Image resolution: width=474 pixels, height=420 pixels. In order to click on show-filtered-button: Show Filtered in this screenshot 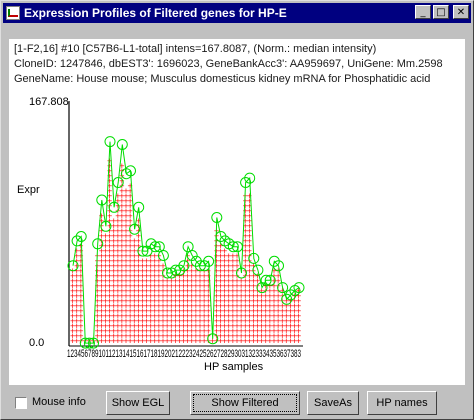, I will do `click(245, 403)`.